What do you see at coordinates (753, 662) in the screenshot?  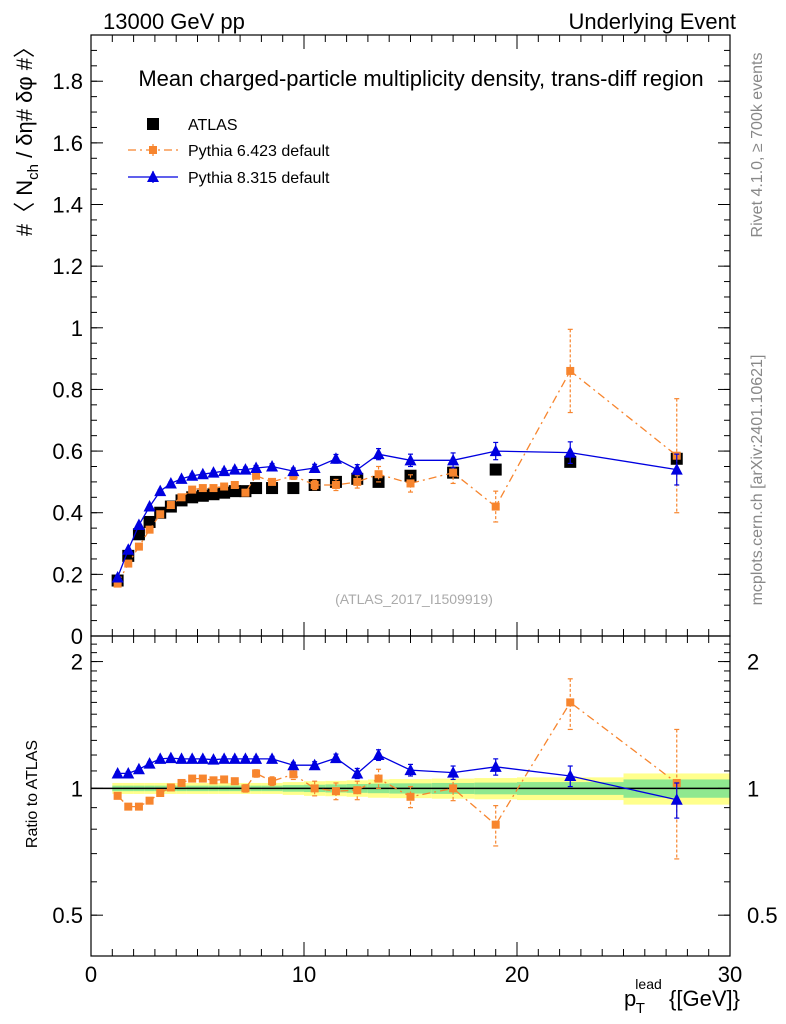 I see `ratio-y-tick-label-right: 2` at bounding box center [753, 662].